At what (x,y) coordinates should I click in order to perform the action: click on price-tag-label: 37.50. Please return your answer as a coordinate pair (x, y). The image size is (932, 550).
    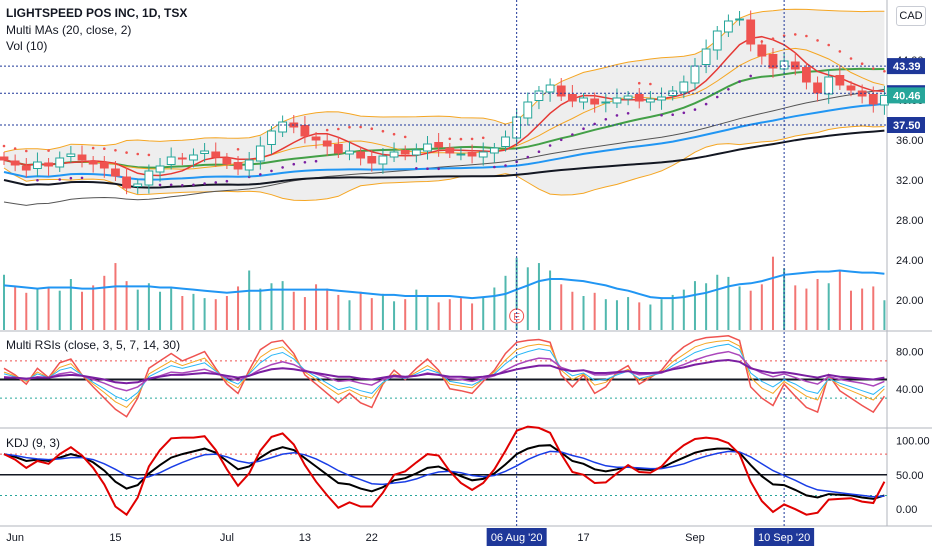
    Looking at the image, I should click on (907, 126).